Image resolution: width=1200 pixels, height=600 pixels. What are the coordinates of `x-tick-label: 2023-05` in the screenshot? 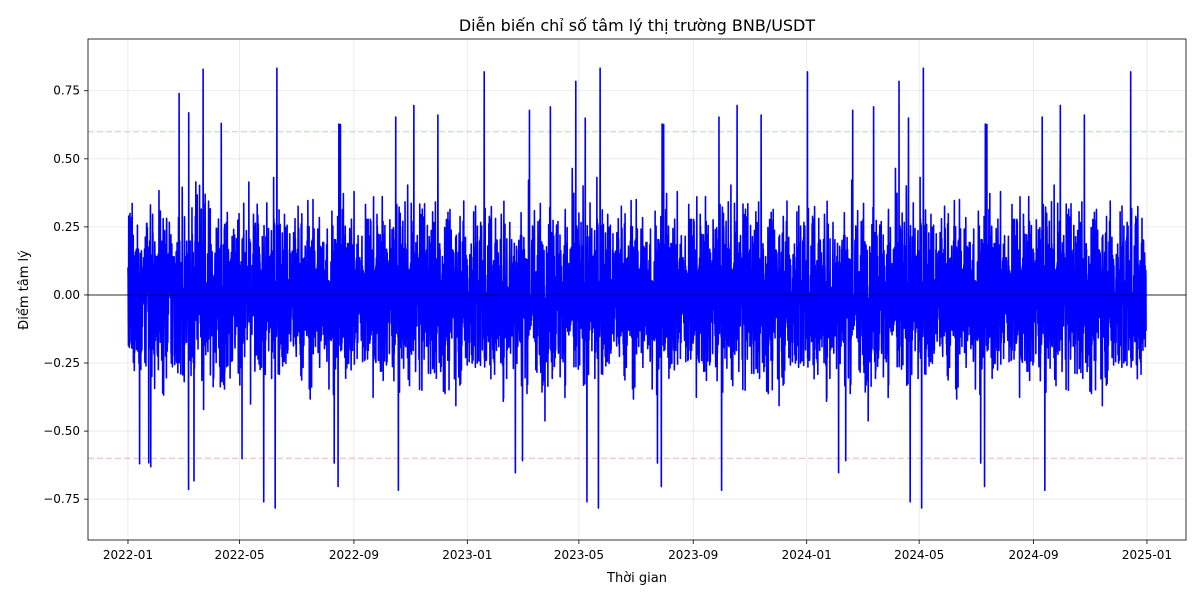 It's located at (579, 555).